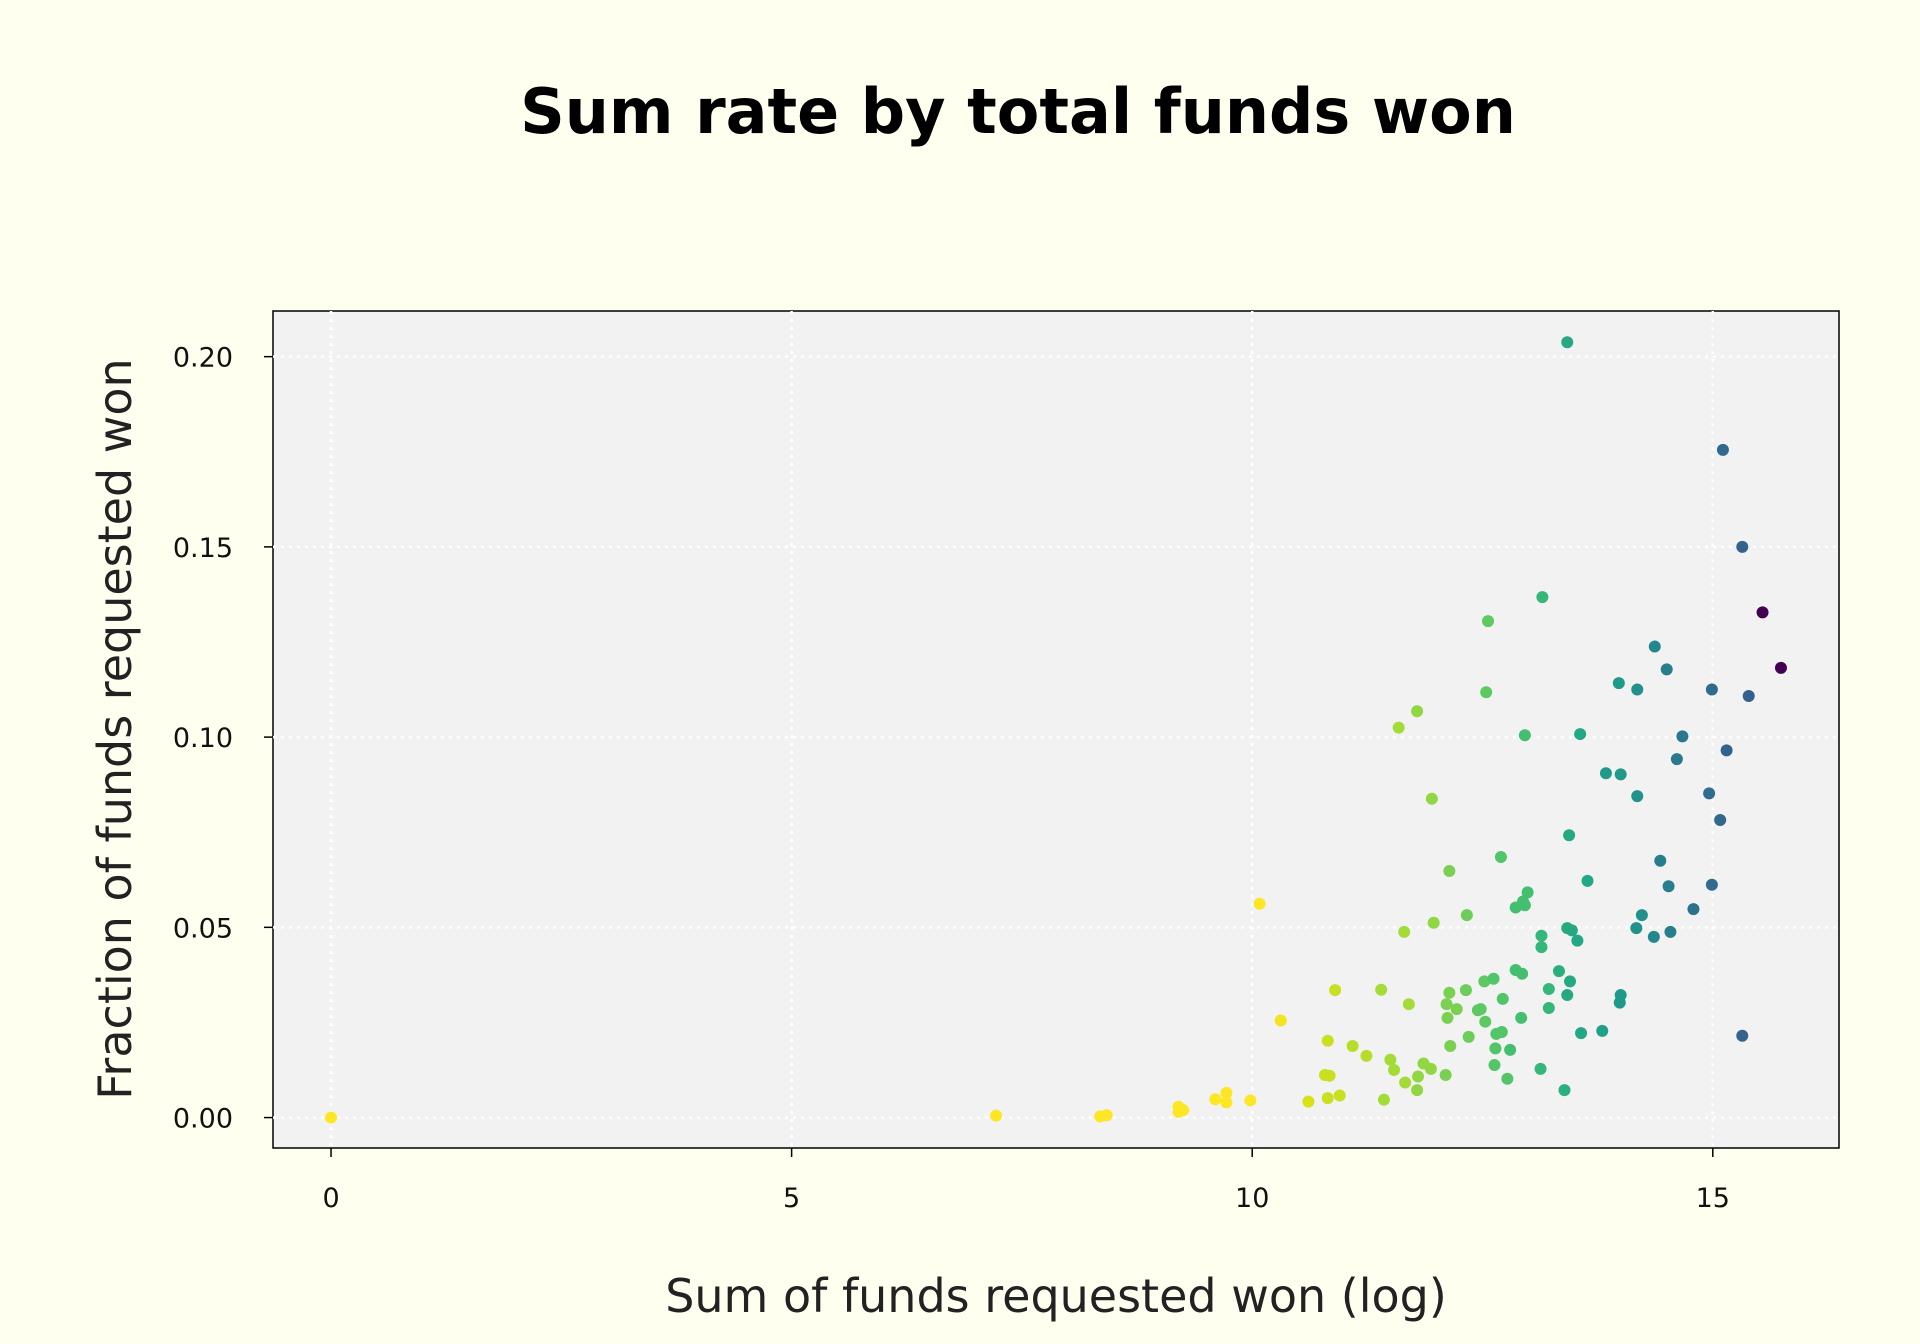 This screenshot has height=1344, width=1920. What do you see at coordinates (1018, 111) in the screenshot?
I see `chart-title: Sum rate by total funds won` at bounding box center [1018, 111].